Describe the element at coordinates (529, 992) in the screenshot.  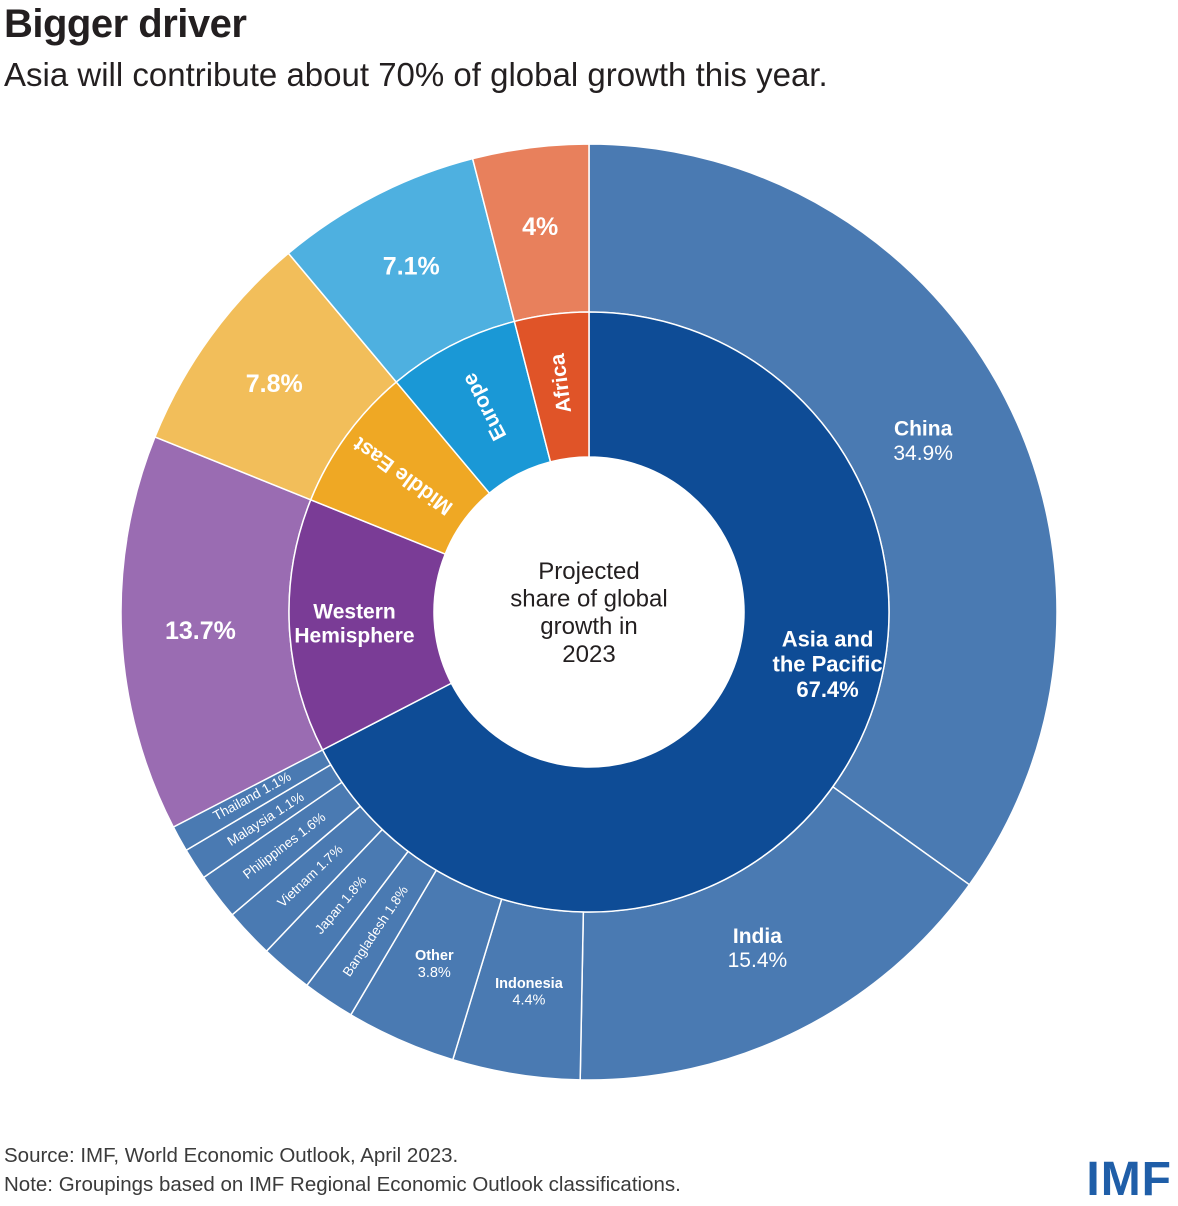
I see `outer-label-indonesia: Indonesia 4.4%` at that location.